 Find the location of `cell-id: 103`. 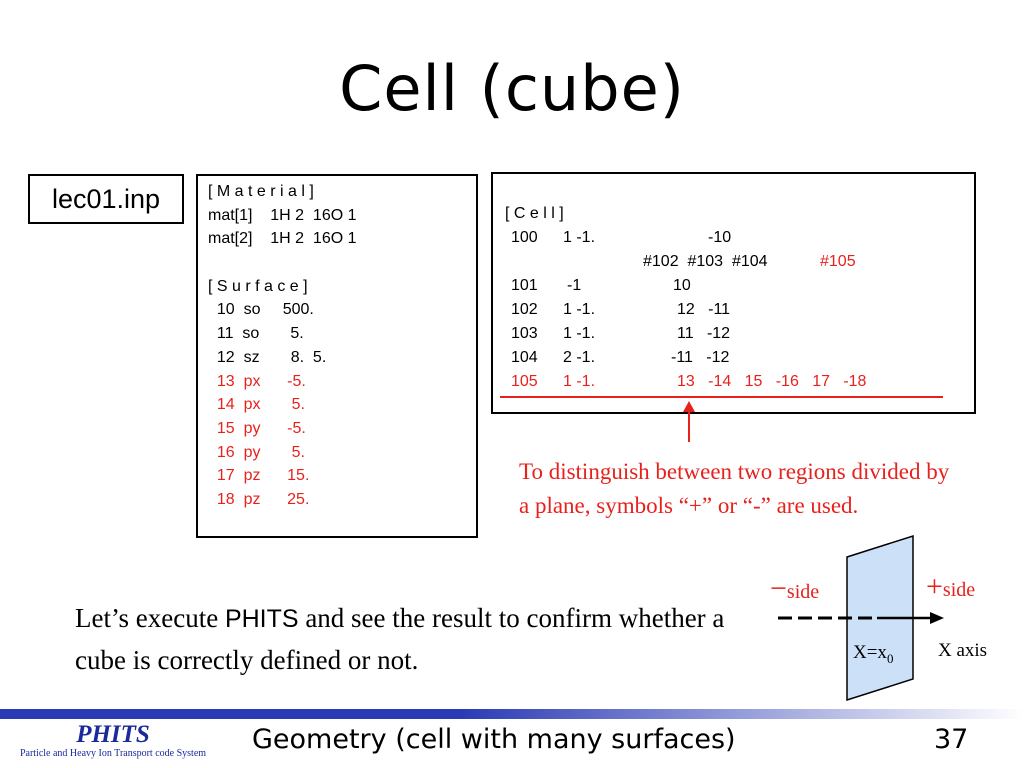

cell-id: 103 is located at coordinates (524, 333).